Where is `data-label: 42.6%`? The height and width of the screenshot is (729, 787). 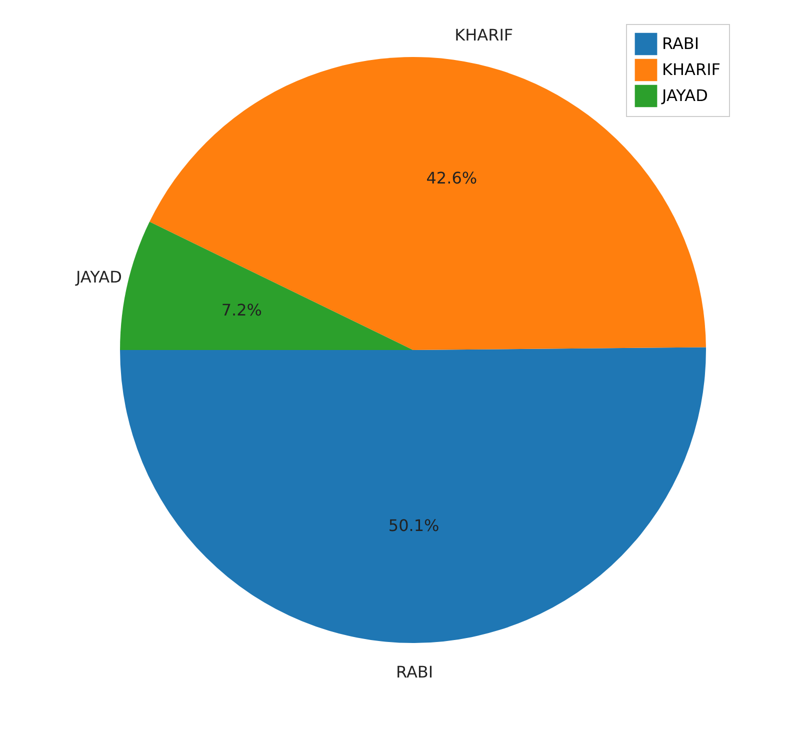
data-label: 42.6% is located at coordinates (452, 178).